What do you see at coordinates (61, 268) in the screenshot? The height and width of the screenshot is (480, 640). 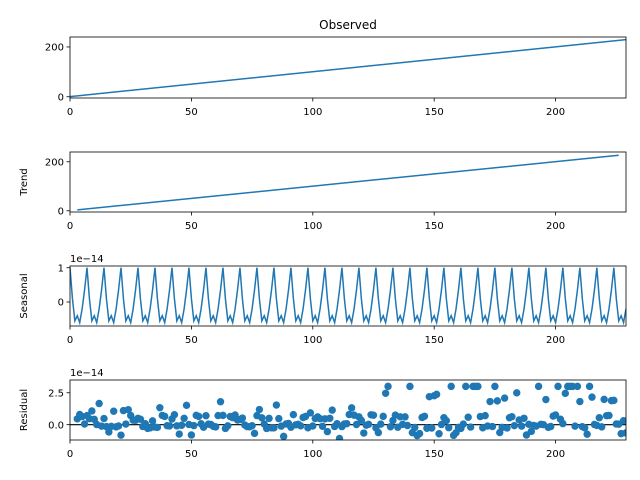 I see `seasonal-ytick-label: 1` at bounding box center [61, 268].